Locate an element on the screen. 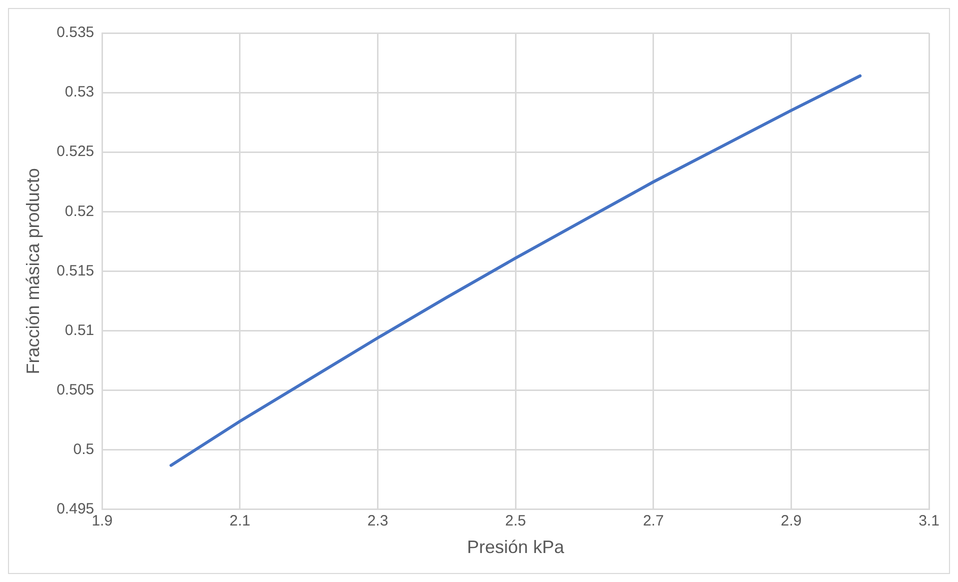  y-tick-label: 0.515 is located at coordinates (75, 271).